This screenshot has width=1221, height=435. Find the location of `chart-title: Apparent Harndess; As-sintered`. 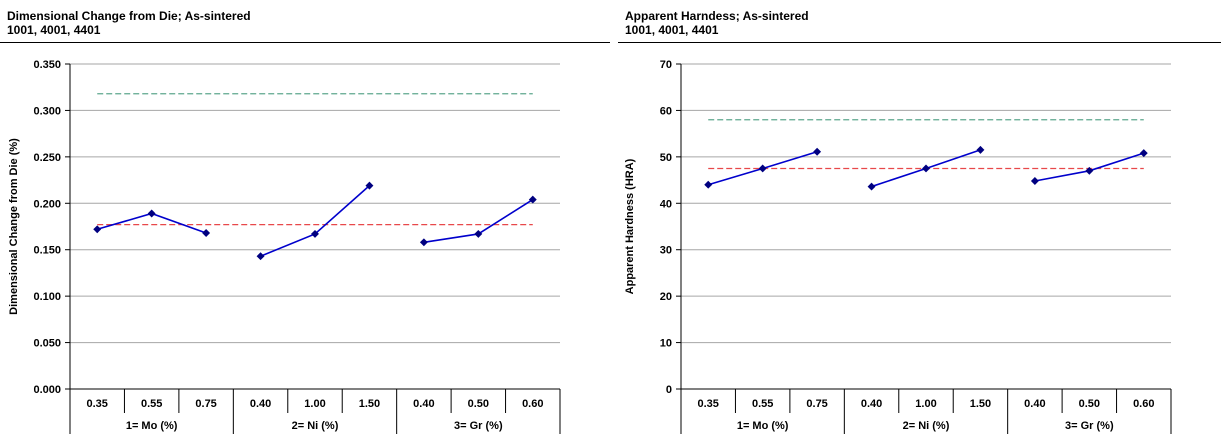

chart-title: Apparent Harndess; As-sintered is located at coordinates (717, 16).